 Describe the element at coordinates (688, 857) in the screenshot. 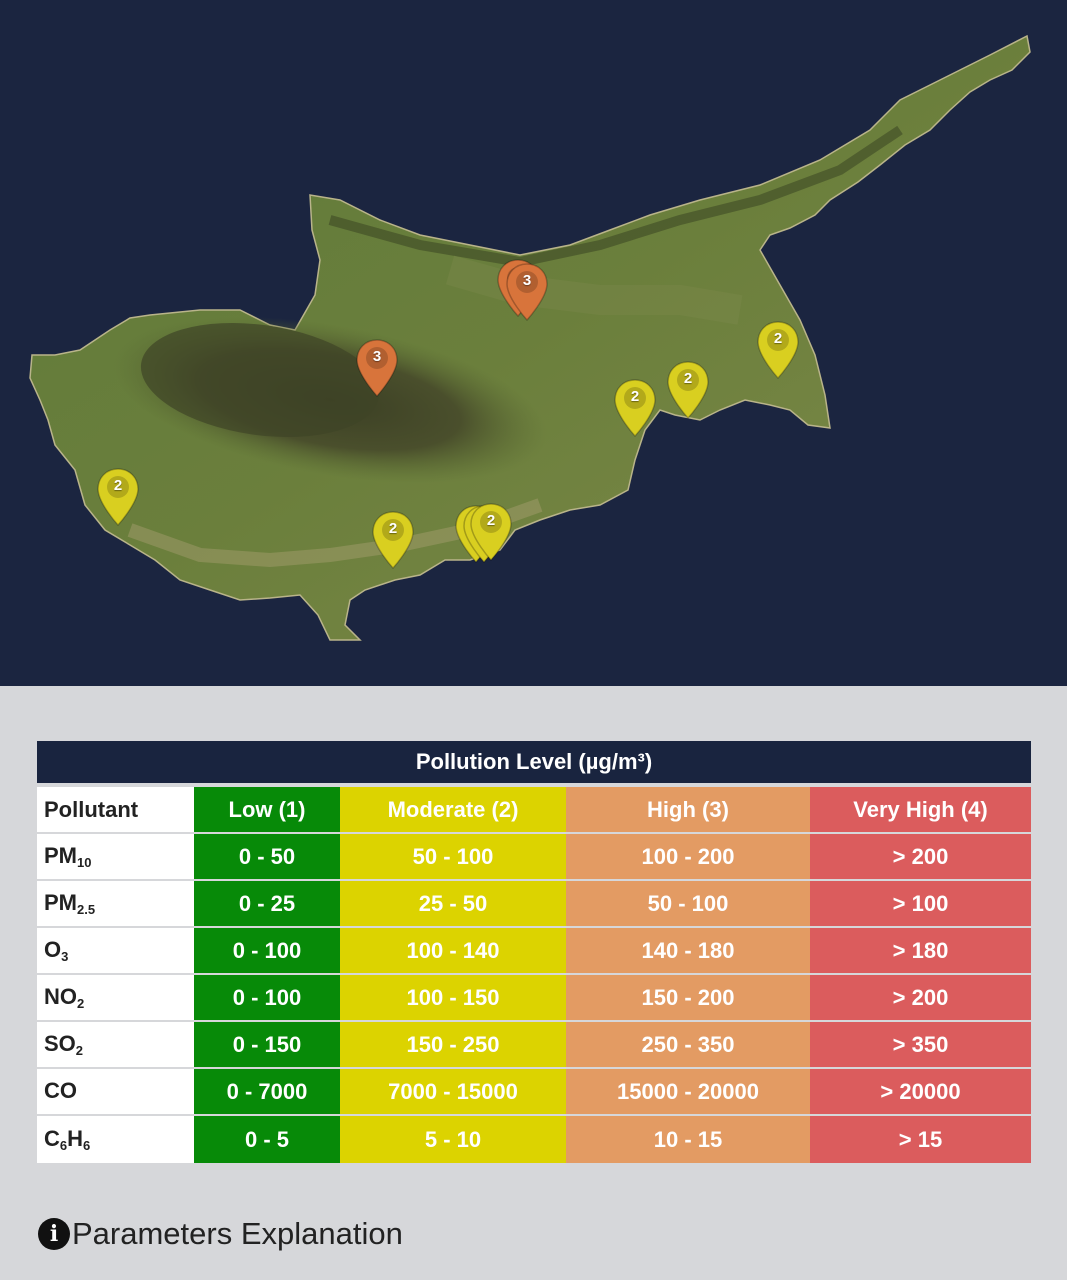

I see `high-range: 100 - 200` at that location.